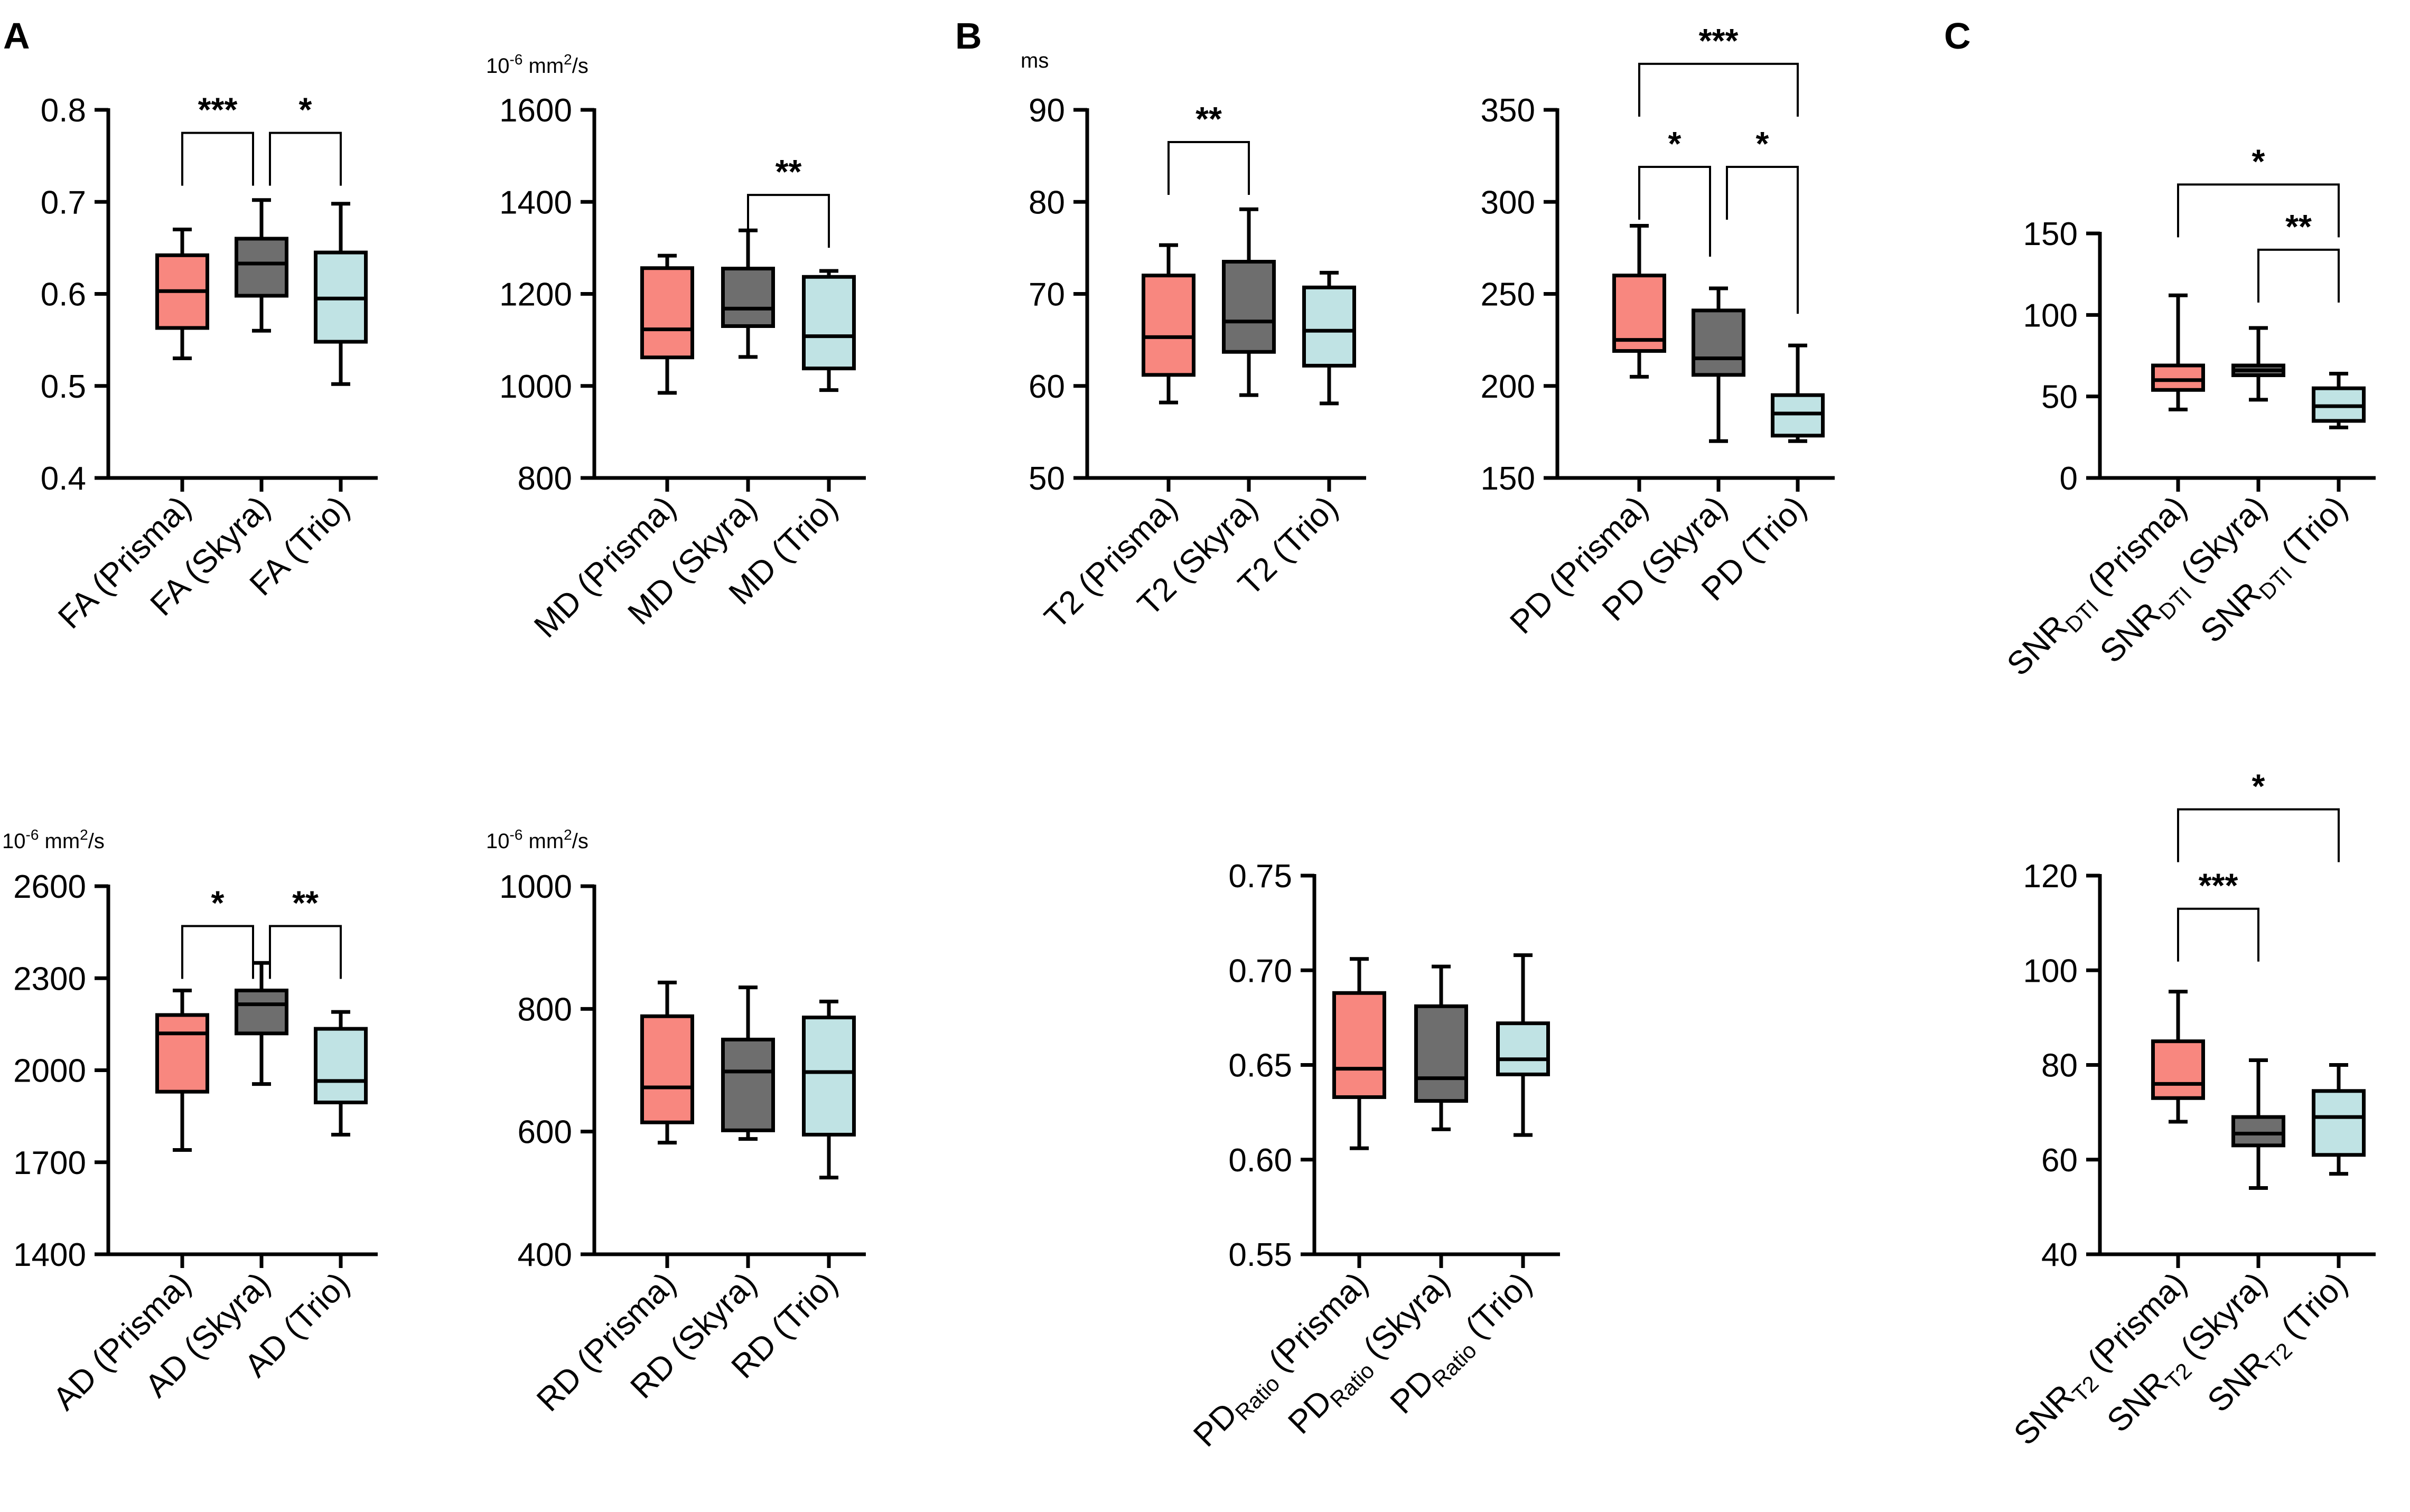  What do you see at coordinates (2059, 1160) in the screenshot?
I see `y-tick-label: 60` at bounding box center [2059, 1160].